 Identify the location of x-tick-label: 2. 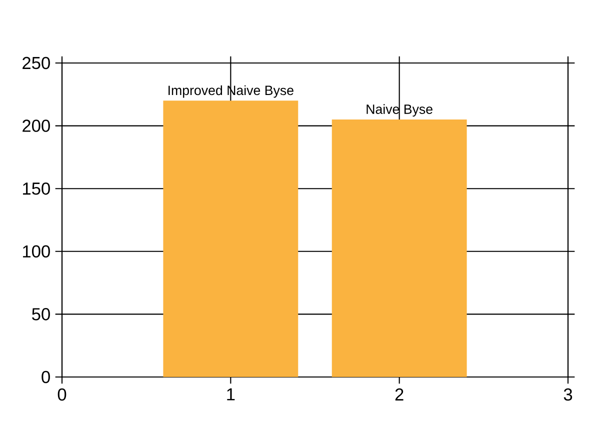
(399, 394).